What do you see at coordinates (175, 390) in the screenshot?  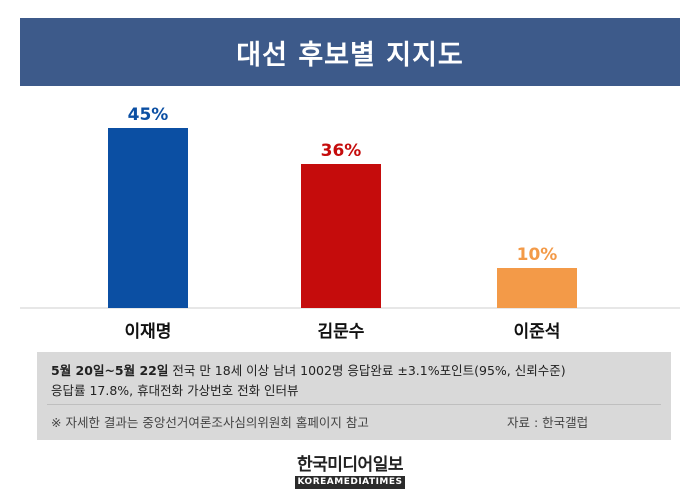 I see `survey-response-rate: 응답률 17.8%, 휴대전화 가상번호 전화 인터뷰` at bounding box center [175, 390].